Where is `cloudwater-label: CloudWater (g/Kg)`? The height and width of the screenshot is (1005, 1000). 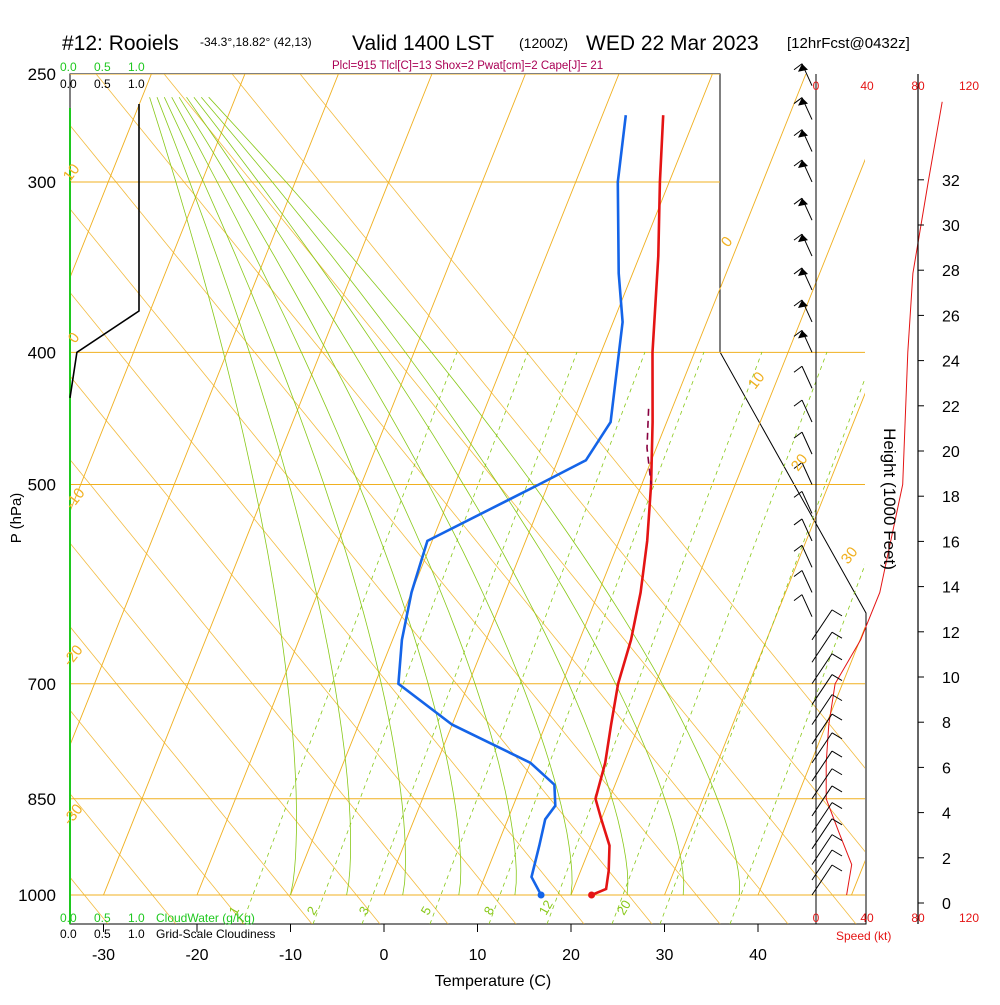
cloudwater-label: CloudWater (g/Kg) is located at coordinates (205, 918).